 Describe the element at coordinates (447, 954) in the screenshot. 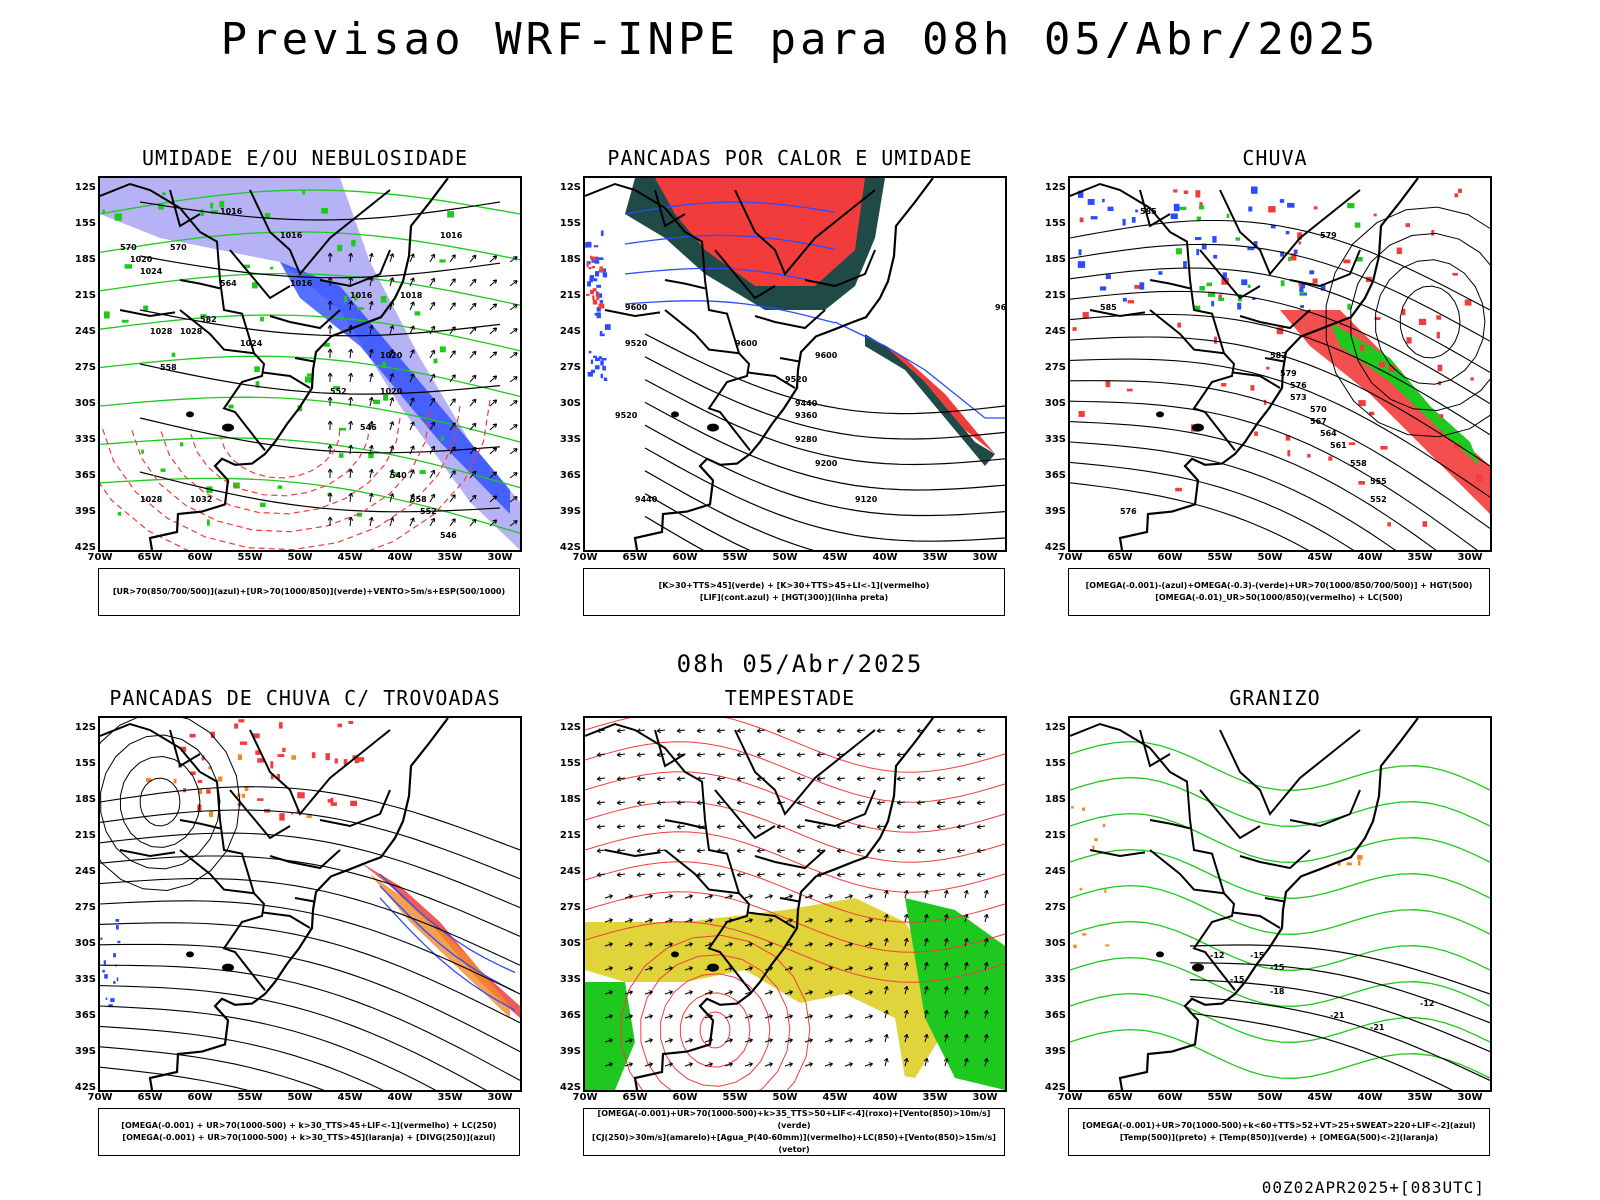

I see `divergence-contour` at that location.